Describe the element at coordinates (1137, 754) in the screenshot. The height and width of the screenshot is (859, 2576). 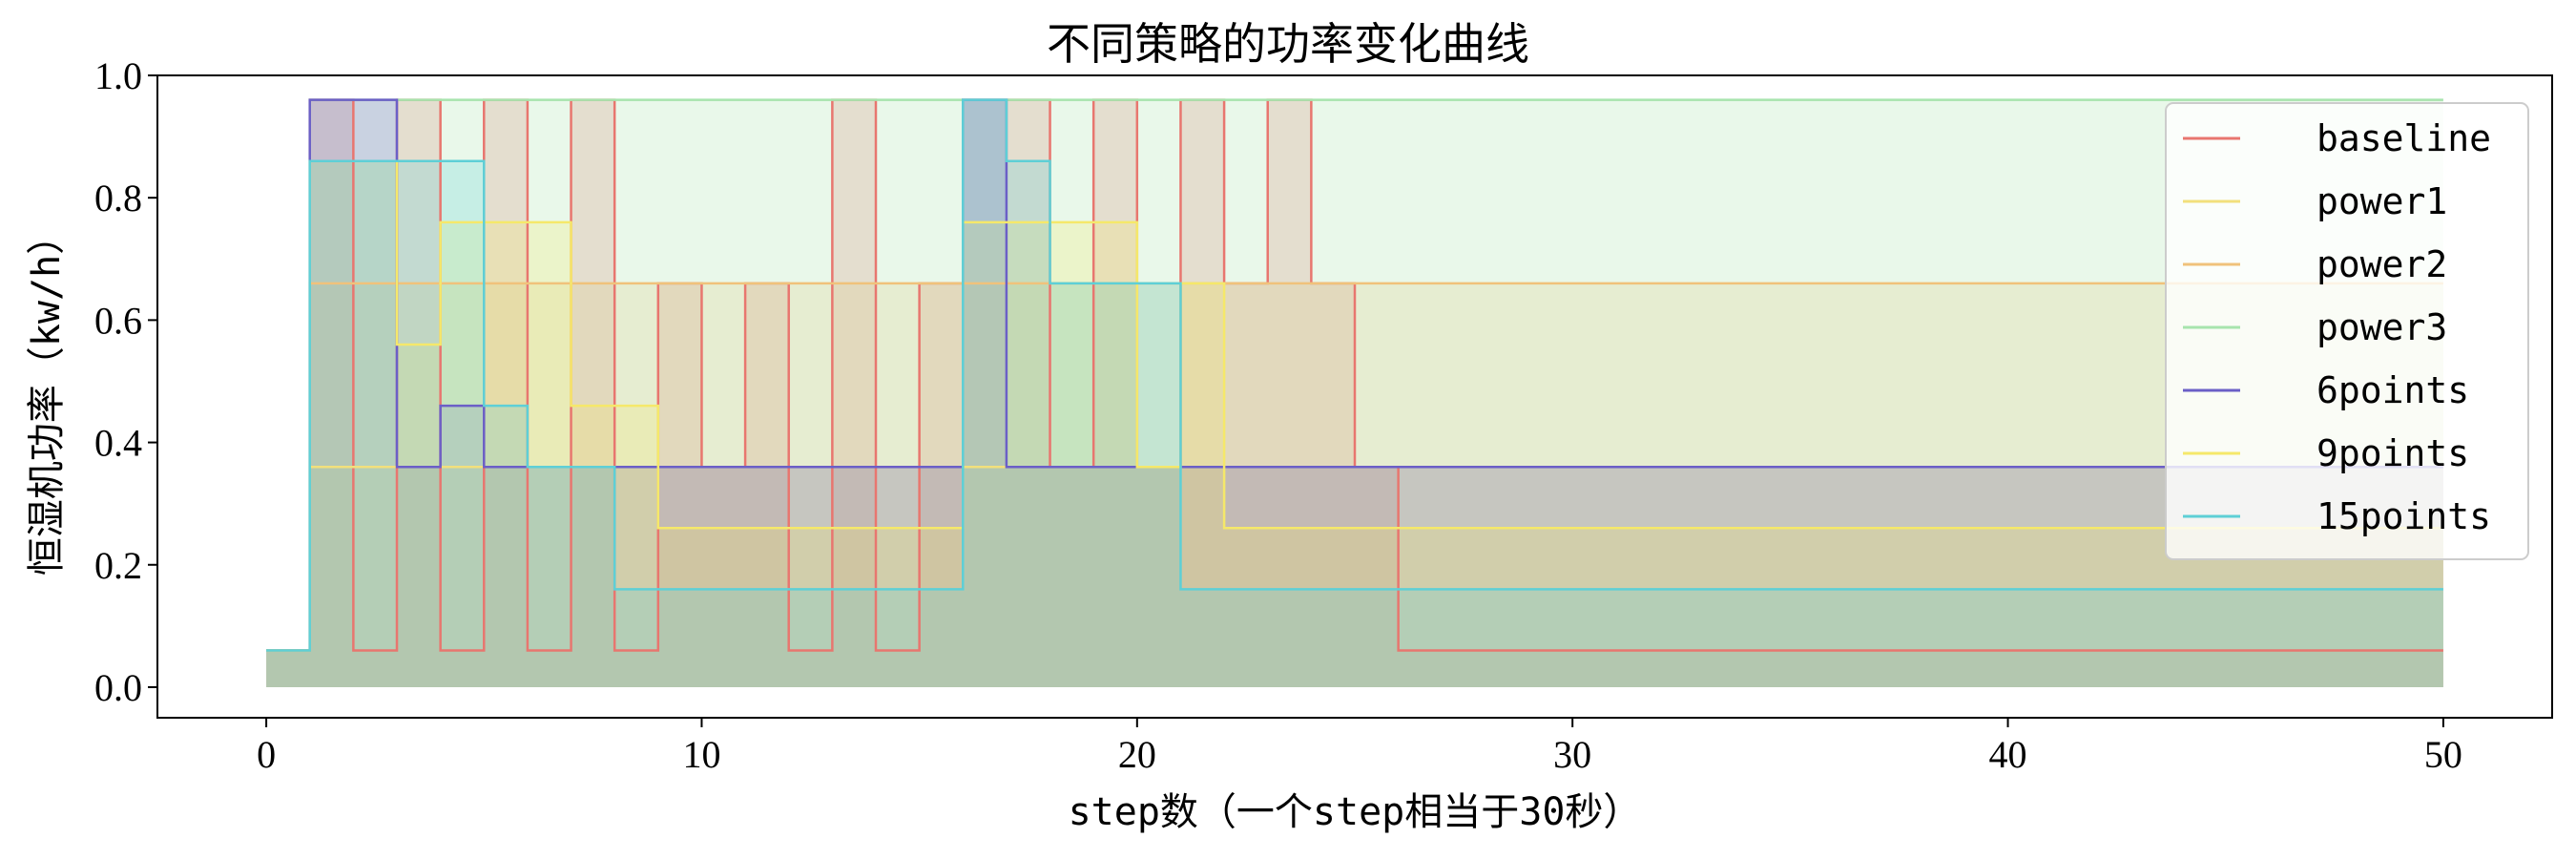
I see `x-tick-label: 20` at that location.